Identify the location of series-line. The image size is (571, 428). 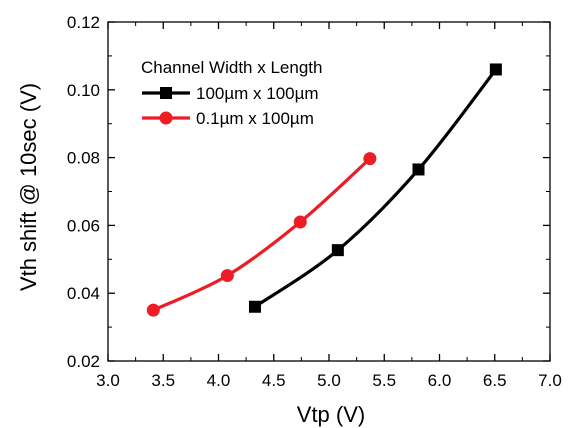
(261, 234).